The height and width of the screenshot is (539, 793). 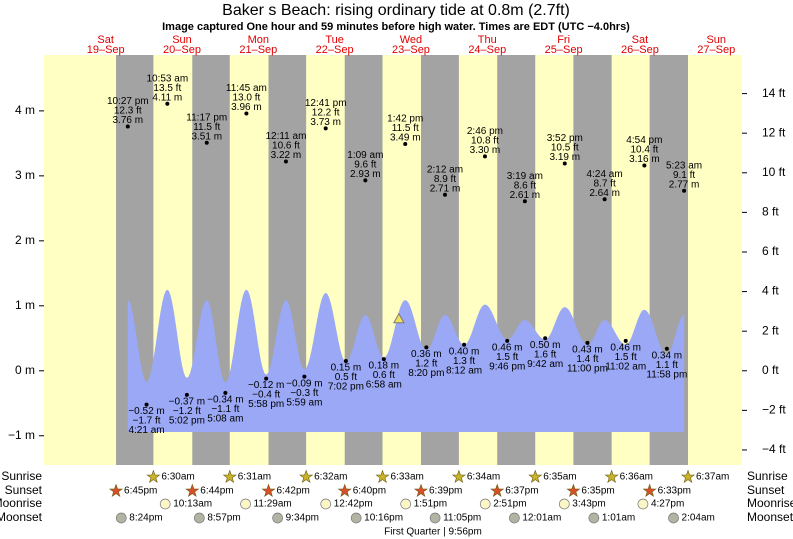 I want to click on tide-label: 5:02 pm, so click(x=187, y=420).